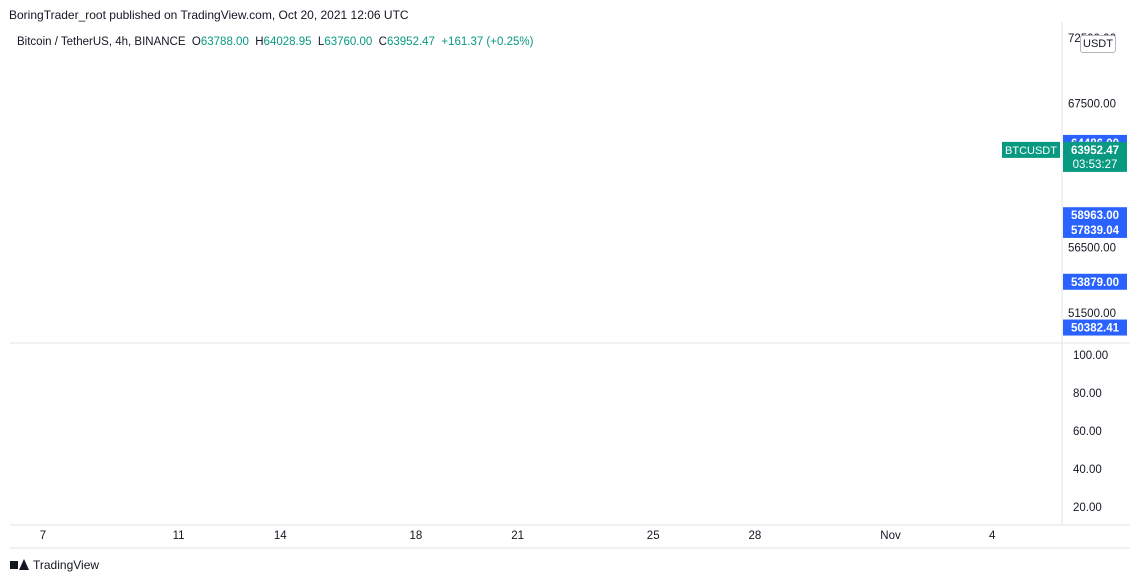 The width and height of the screenshot is (1143, 583). I want to click on rsi-tick-label: 100.00, so click(1090, 356).